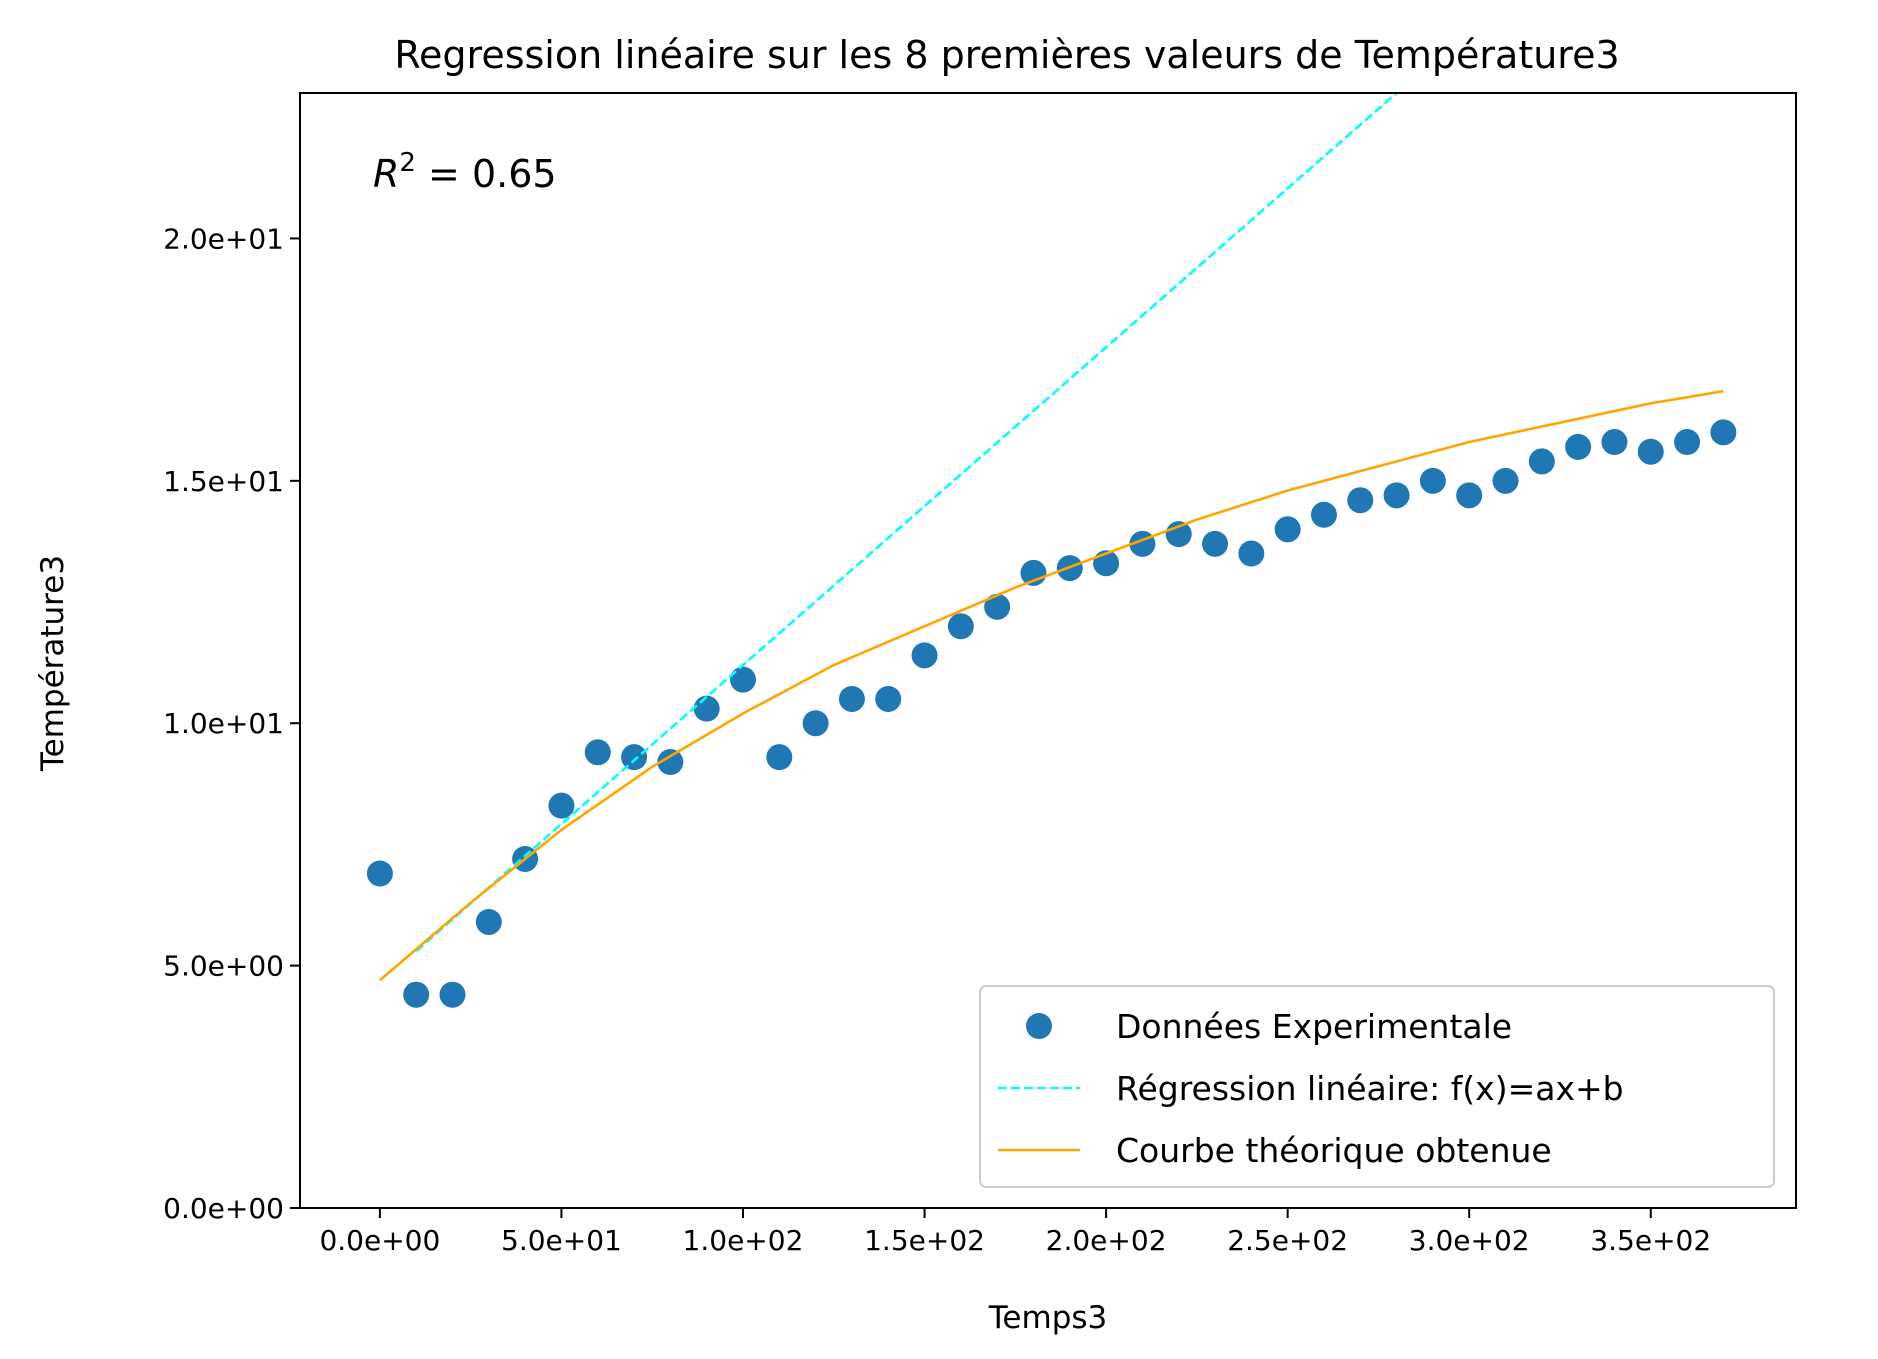 The width and height of the screenshot is (1878, 1359). I want to click on x-tick-label: 3.5e+02, so click(1650, 1240).